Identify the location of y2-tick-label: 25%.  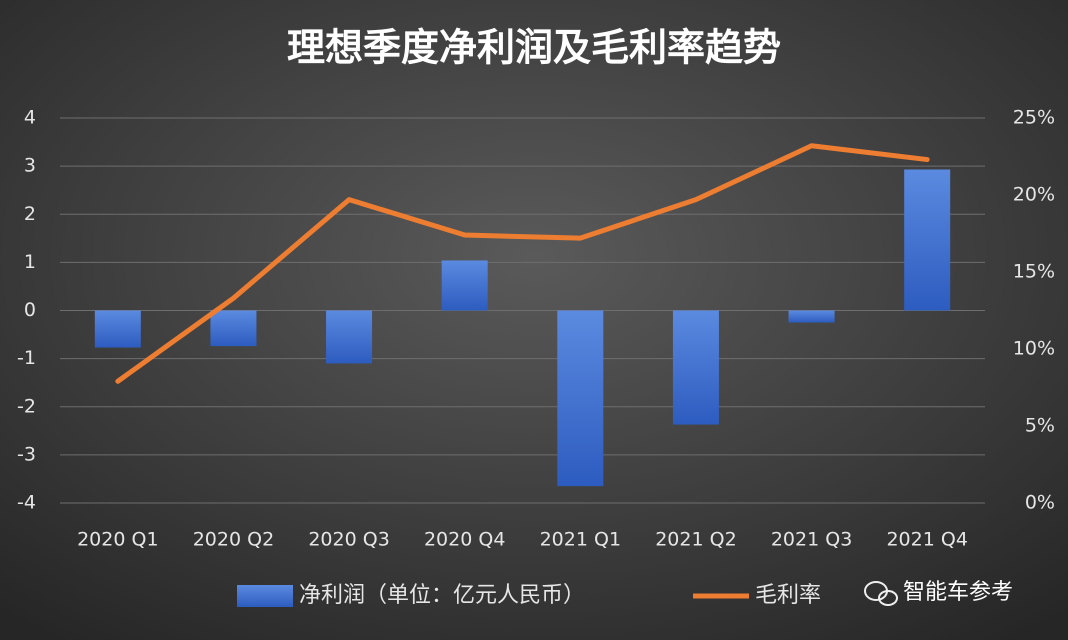
(1034, 118).